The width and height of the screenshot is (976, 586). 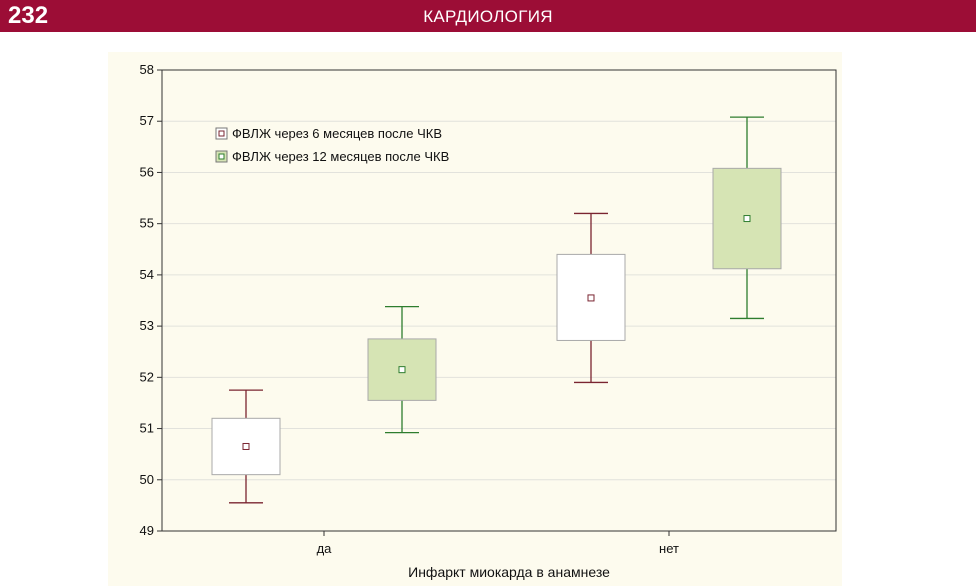 I want to click on legend-label: ФВЛЖ через 12 месяцев после ЧКВ, so click(x=340, y=156).